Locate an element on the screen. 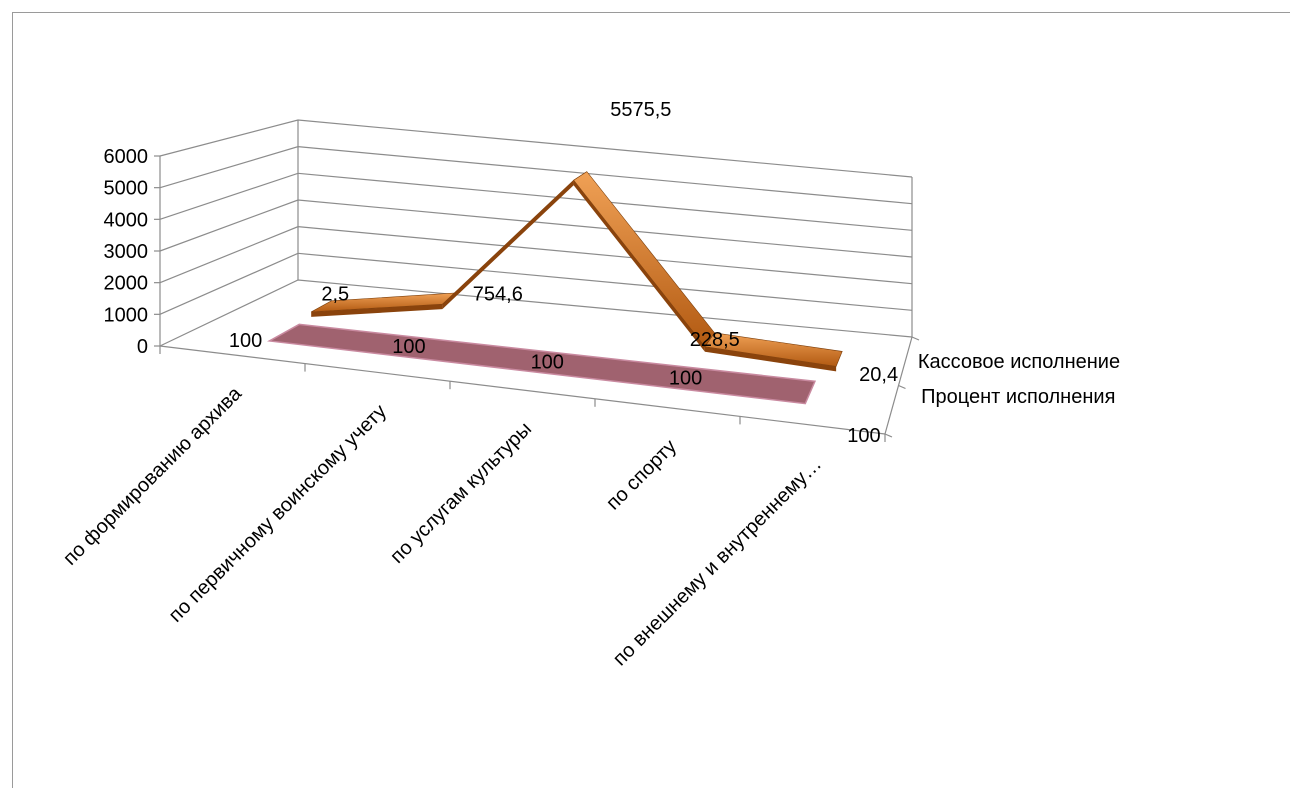 The image size is (1293, 791). category-label: по формированию архива is located at coordinates (153, 476).